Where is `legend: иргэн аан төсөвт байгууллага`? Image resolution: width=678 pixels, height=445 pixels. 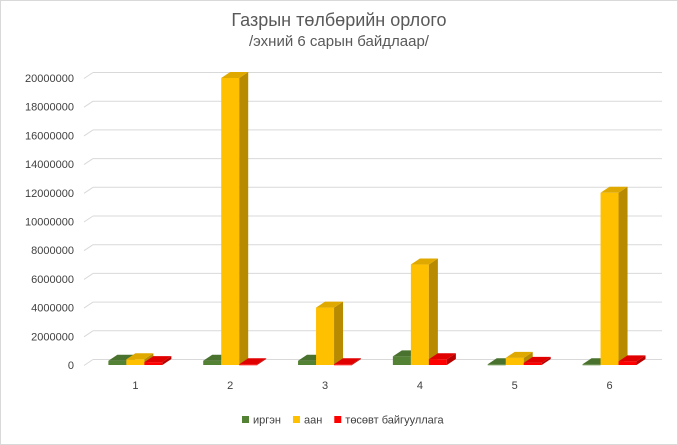
legend: иргэн аан төсөвт байгууллага is located at coordinates (343, 421).